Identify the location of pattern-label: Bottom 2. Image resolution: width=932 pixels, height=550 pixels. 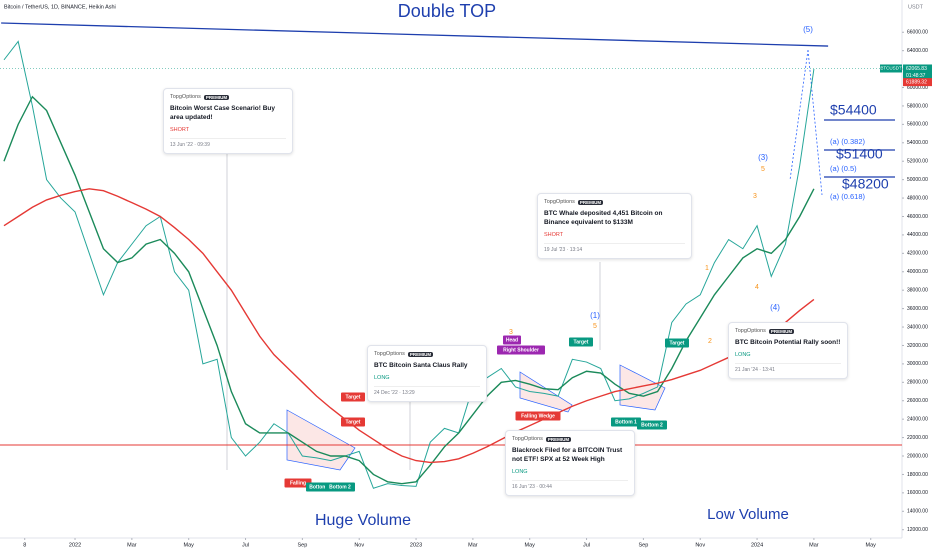
(340, 487).